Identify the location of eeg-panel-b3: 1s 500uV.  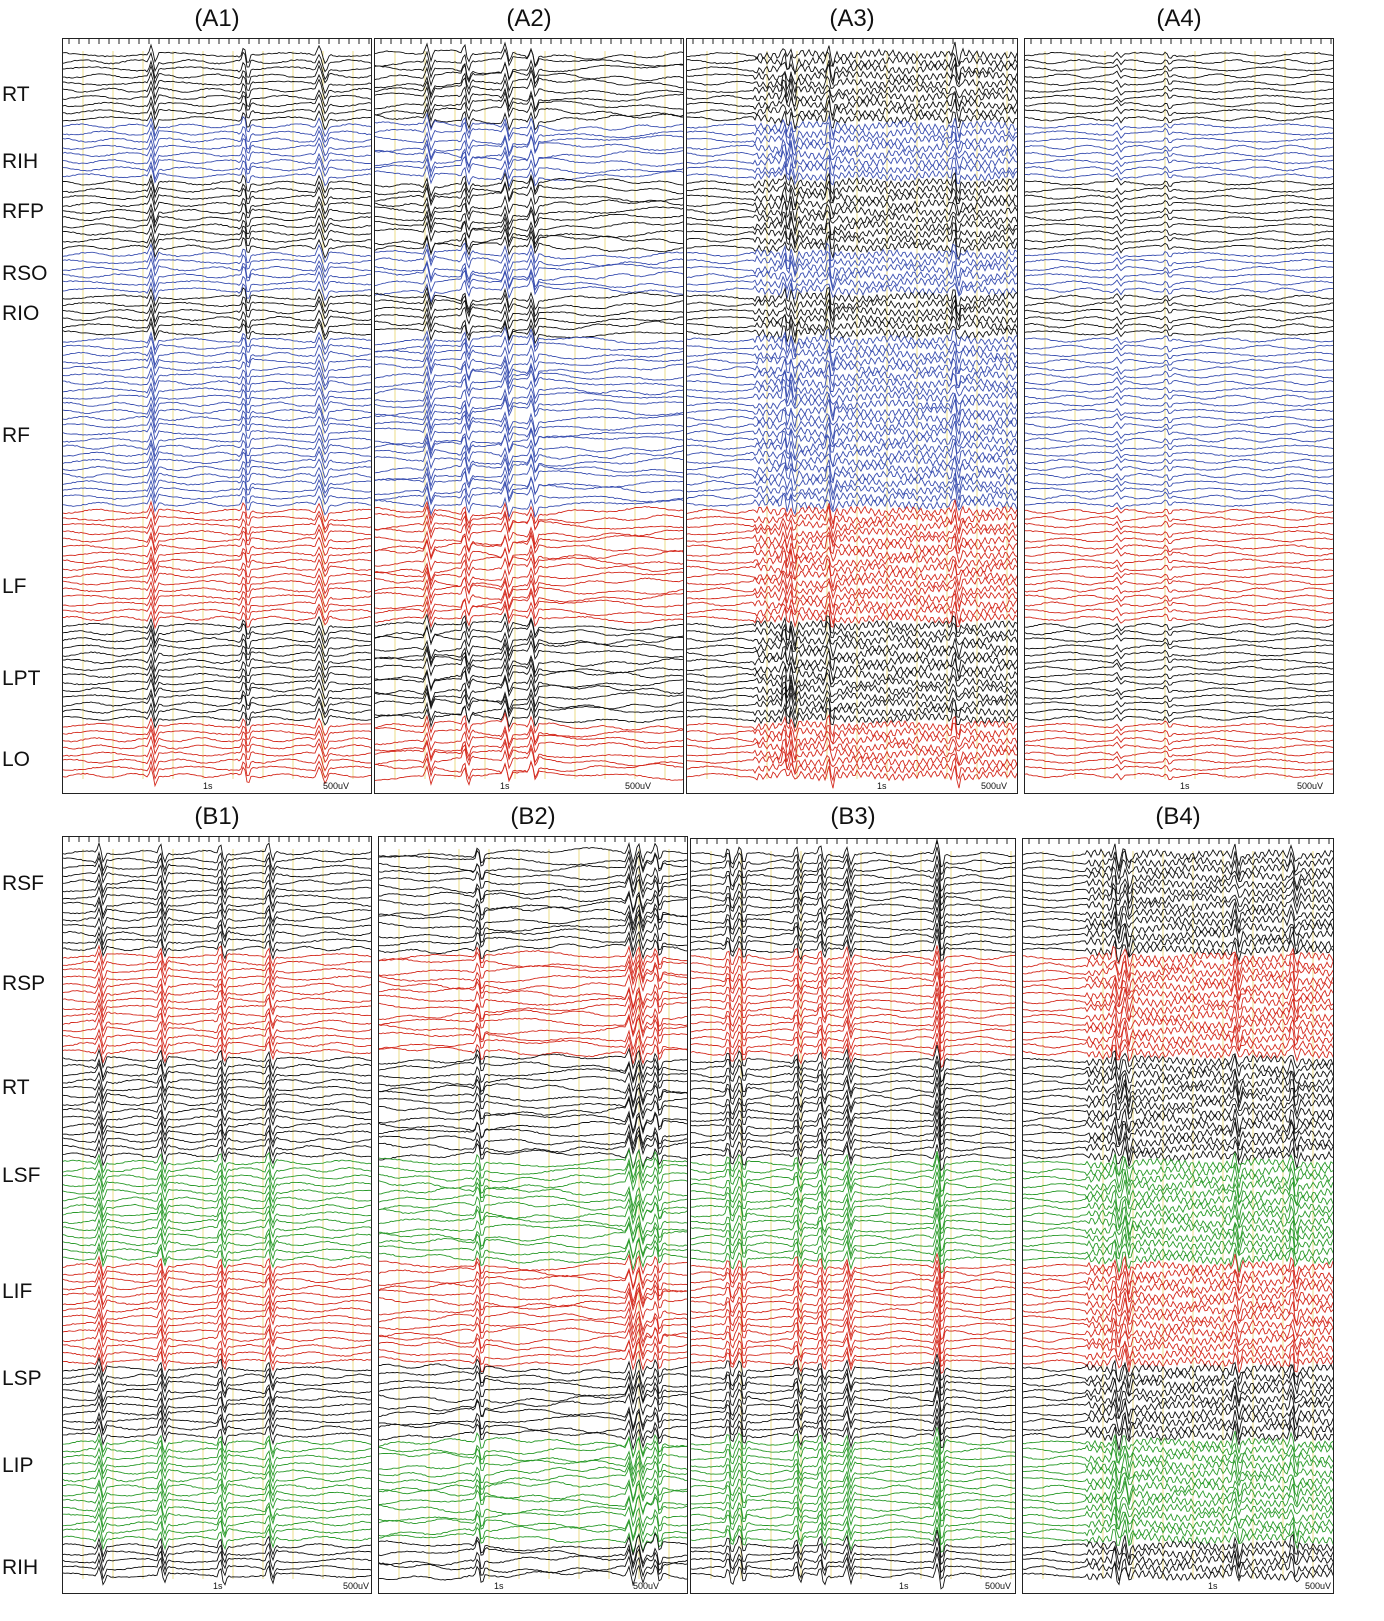
(853, 1216).